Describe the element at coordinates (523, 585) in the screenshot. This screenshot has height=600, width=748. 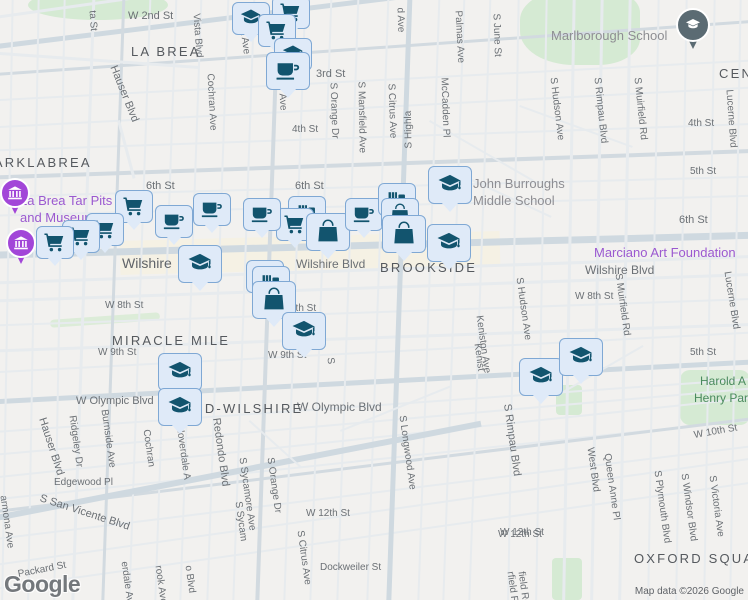
I see `street-label: field Rd` at that location.